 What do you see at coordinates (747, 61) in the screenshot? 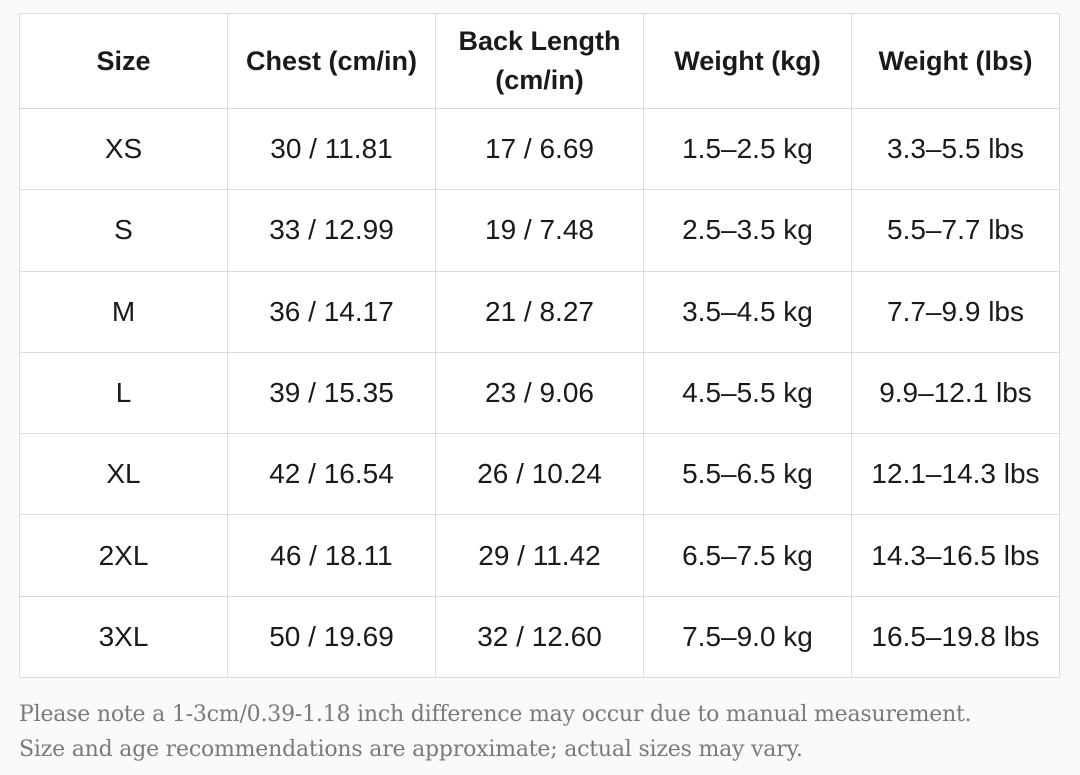
I see `header-weight-kg: Weight (kg)` at bounding box center [747, 61].